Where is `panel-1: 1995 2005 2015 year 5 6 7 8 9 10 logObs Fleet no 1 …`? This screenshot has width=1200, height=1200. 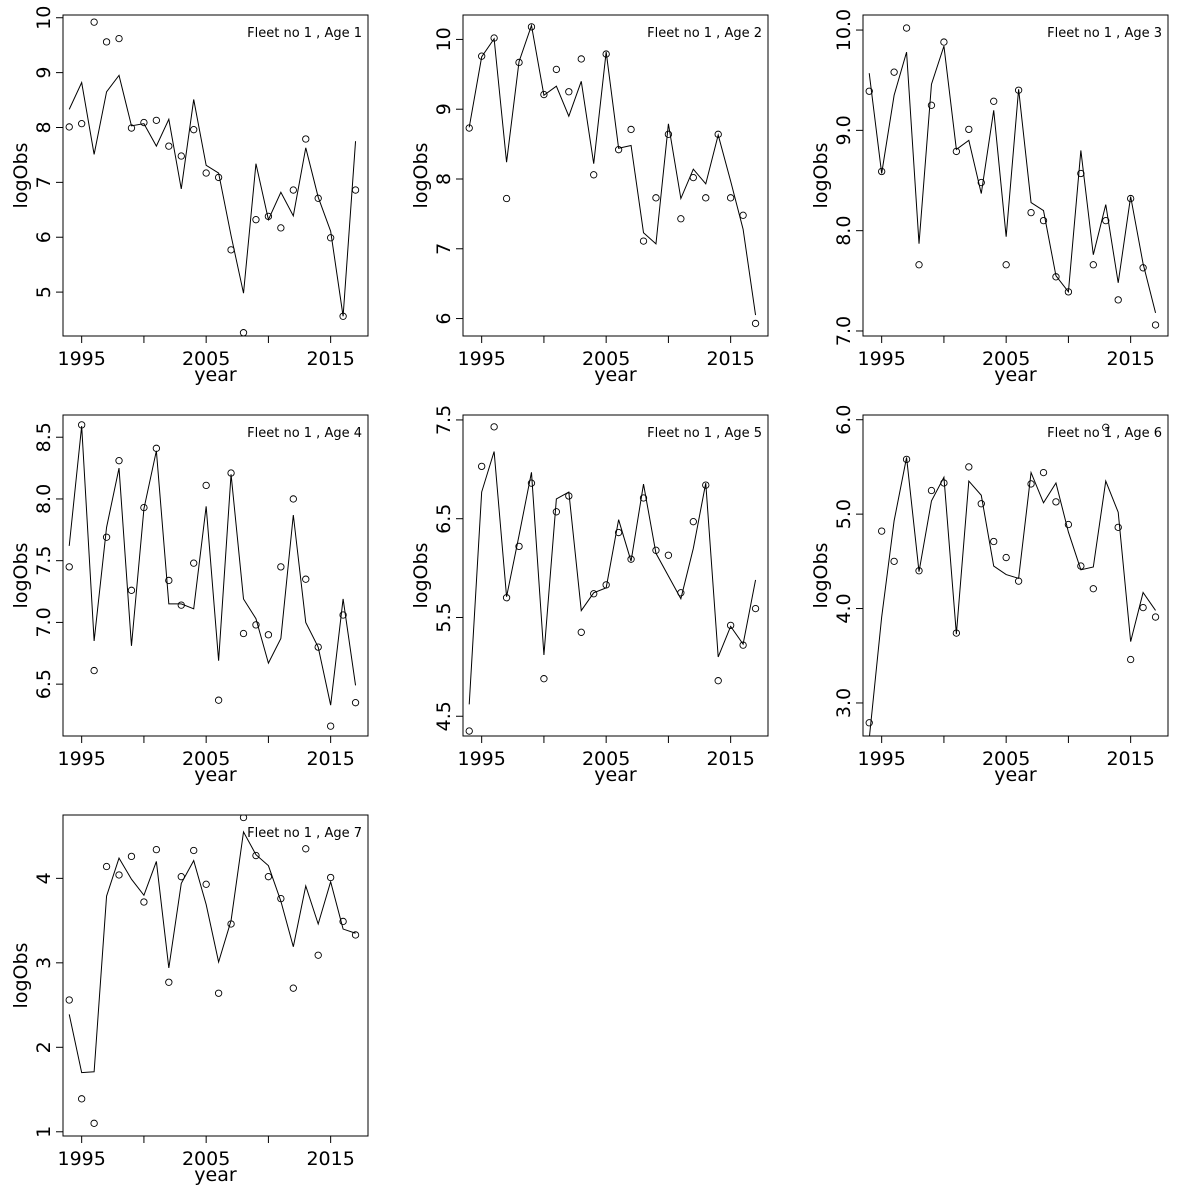 panel-1: 1995 2005 2015 year 5 6 7 8 9 10 logObs Fleet no 1 … is located at coordinates (189, 196).